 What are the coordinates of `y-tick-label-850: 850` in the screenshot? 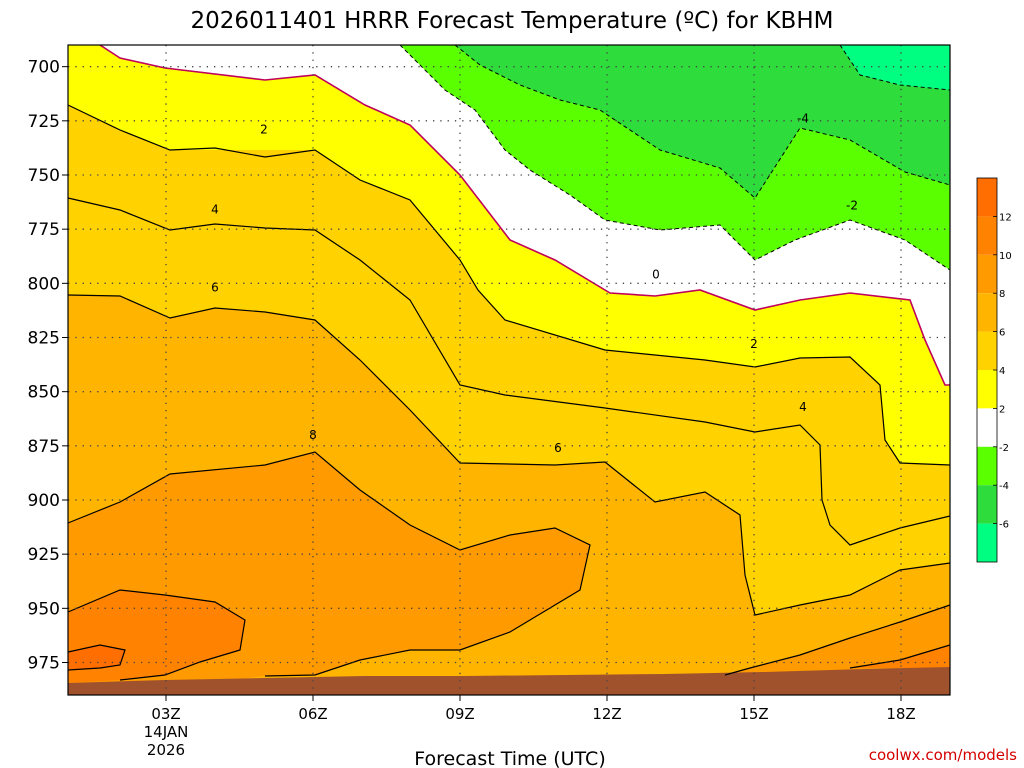 It's located at (44, 393).